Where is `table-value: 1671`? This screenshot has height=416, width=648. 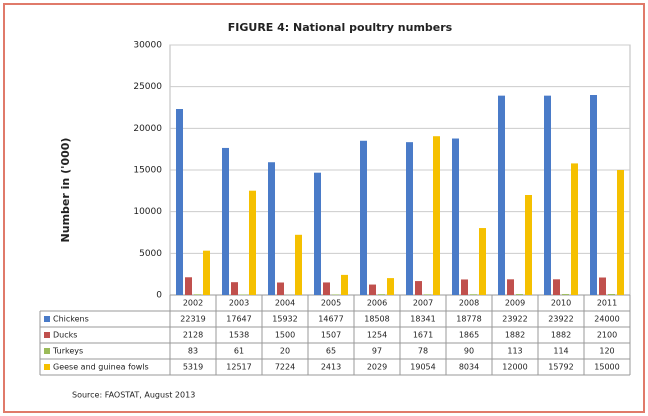
table-value: 1671 is located at coordinates (423, 335).